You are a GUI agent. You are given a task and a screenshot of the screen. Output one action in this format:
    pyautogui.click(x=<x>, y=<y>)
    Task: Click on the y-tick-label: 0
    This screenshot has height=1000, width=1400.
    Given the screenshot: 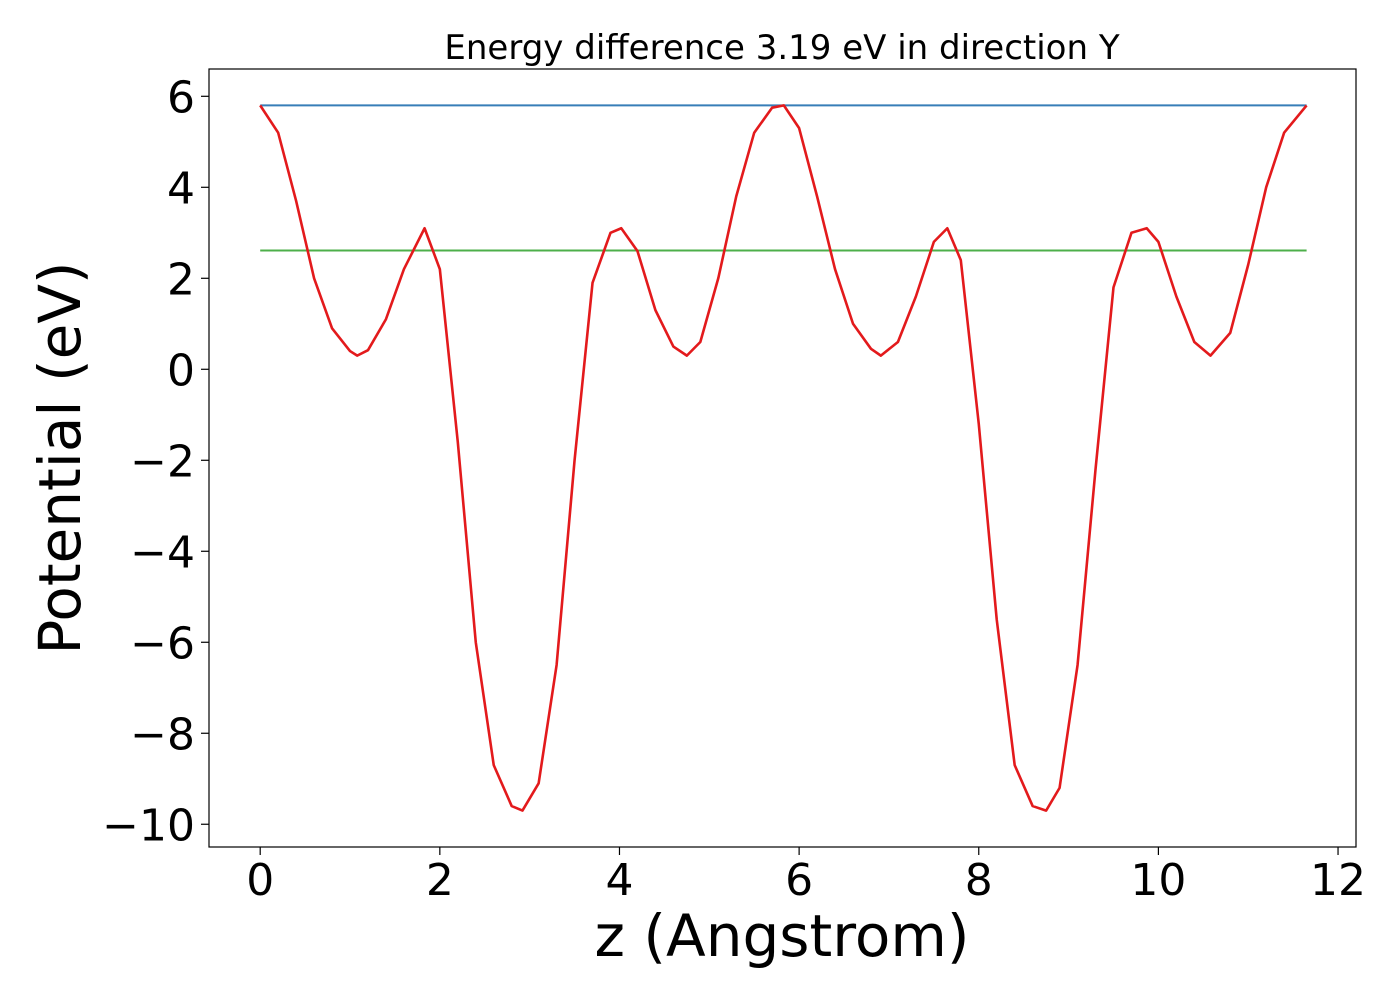 What is the action you would take?
    pyautogui.click(x=181, y=370)
    